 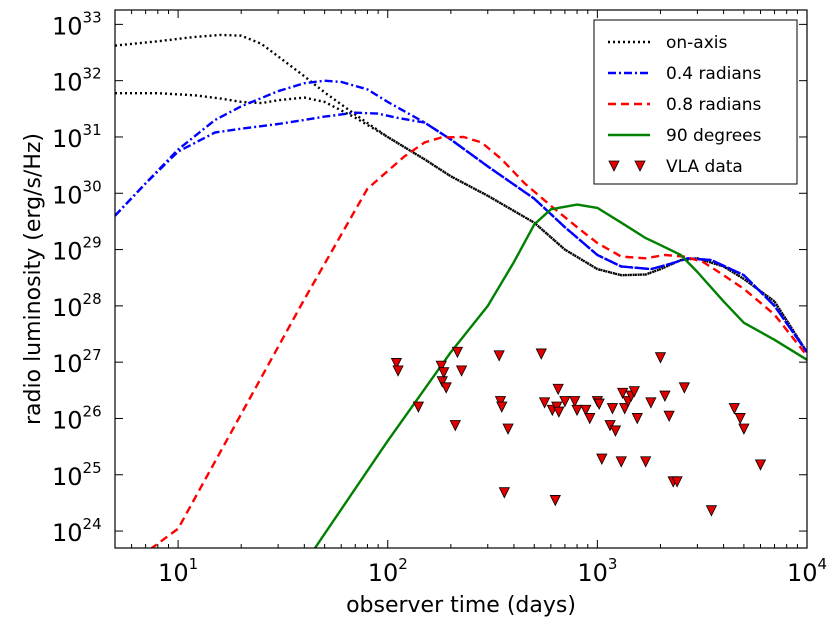 I want to click on x-tick-labels: 10¹ 10² 10³ 10⁴, so click(x=492, y=571).